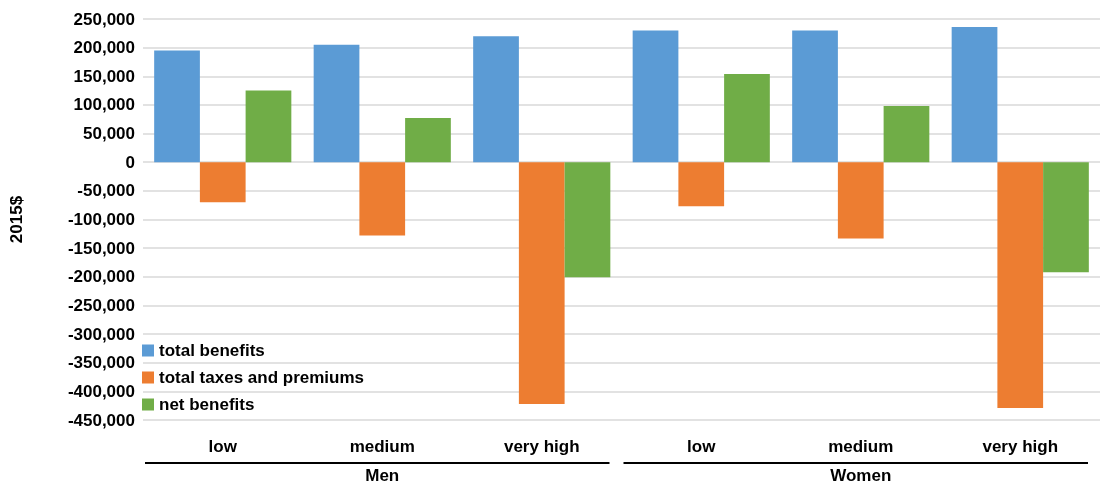 Image resolution: width=1110 pixels, height=486 pixels. Describe the element at coordinates (382, 475) in the screenshot. I see `text: Men` at that location.